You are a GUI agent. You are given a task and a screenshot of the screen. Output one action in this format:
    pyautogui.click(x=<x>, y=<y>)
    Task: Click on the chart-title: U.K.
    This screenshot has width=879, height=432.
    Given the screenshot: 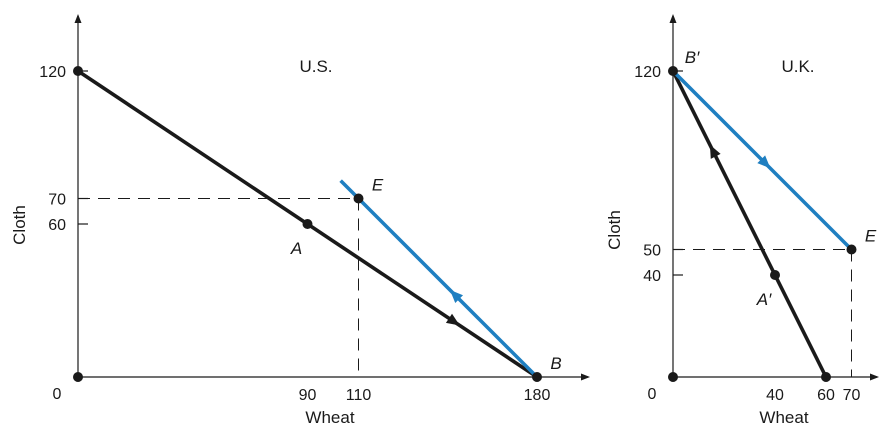 What is the action you would take?
    pyautogui.click(x=797, y=66)
    